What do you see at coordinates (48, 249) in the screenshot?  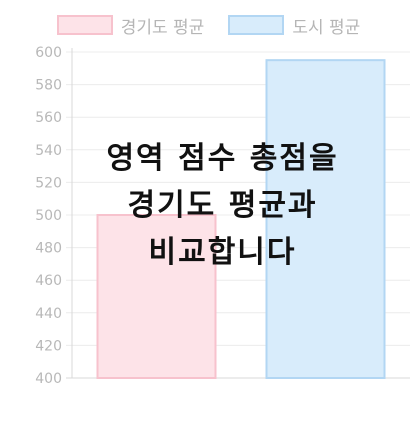 I see `y-tick-label: 480` at bounding box center [48, 249].